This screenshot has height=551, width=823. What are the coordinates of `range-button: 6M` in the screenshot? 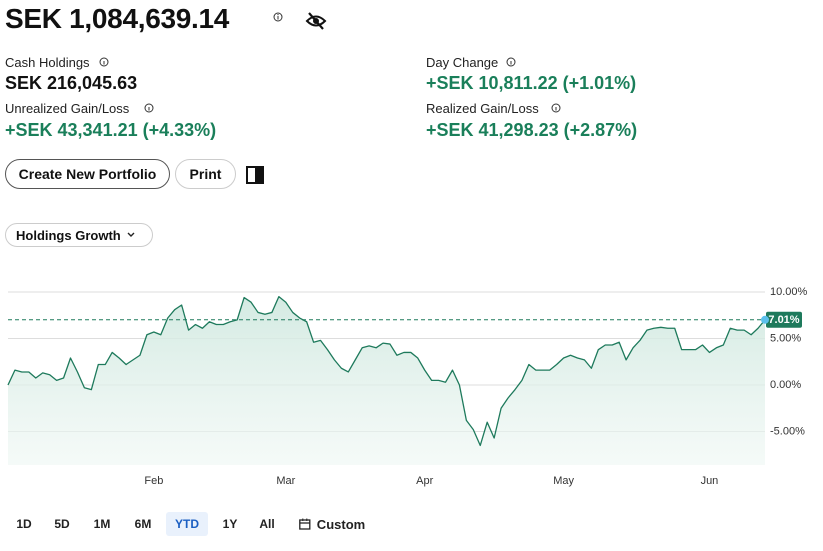 It's located at (143, 524).